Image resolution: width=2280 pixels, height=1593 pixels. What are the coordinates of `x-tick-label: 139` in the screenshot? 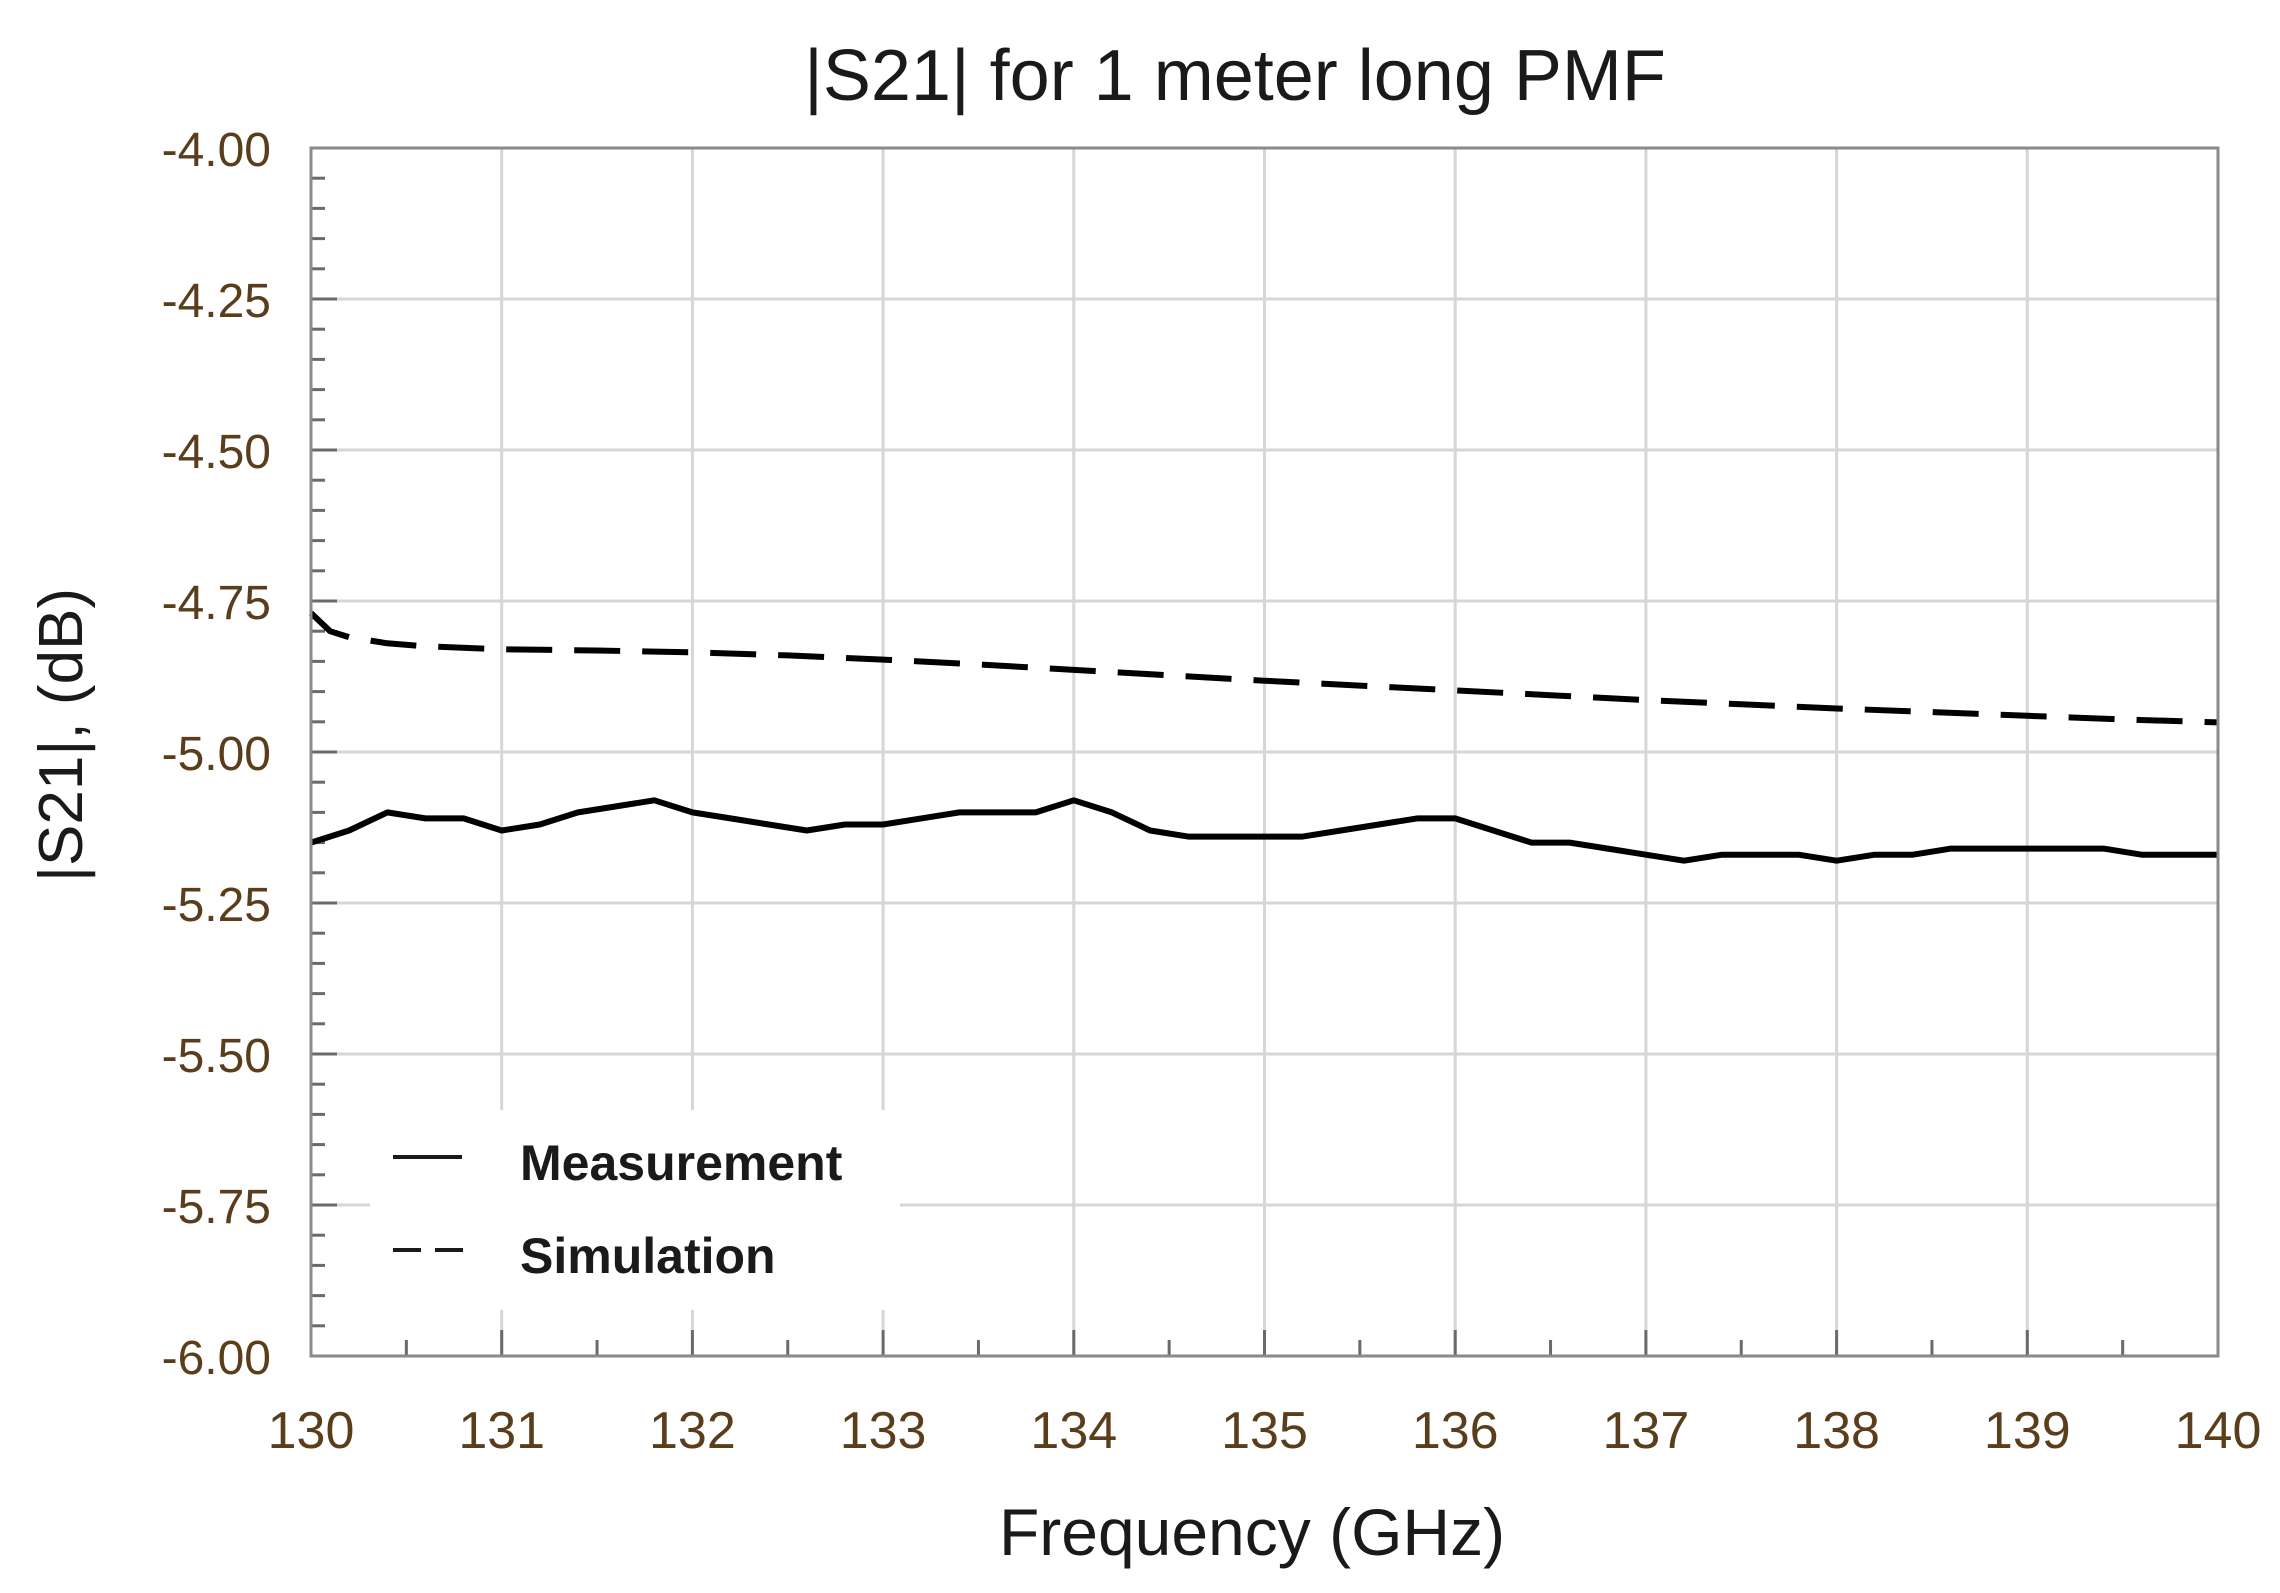 It's located at (2027, 1431).